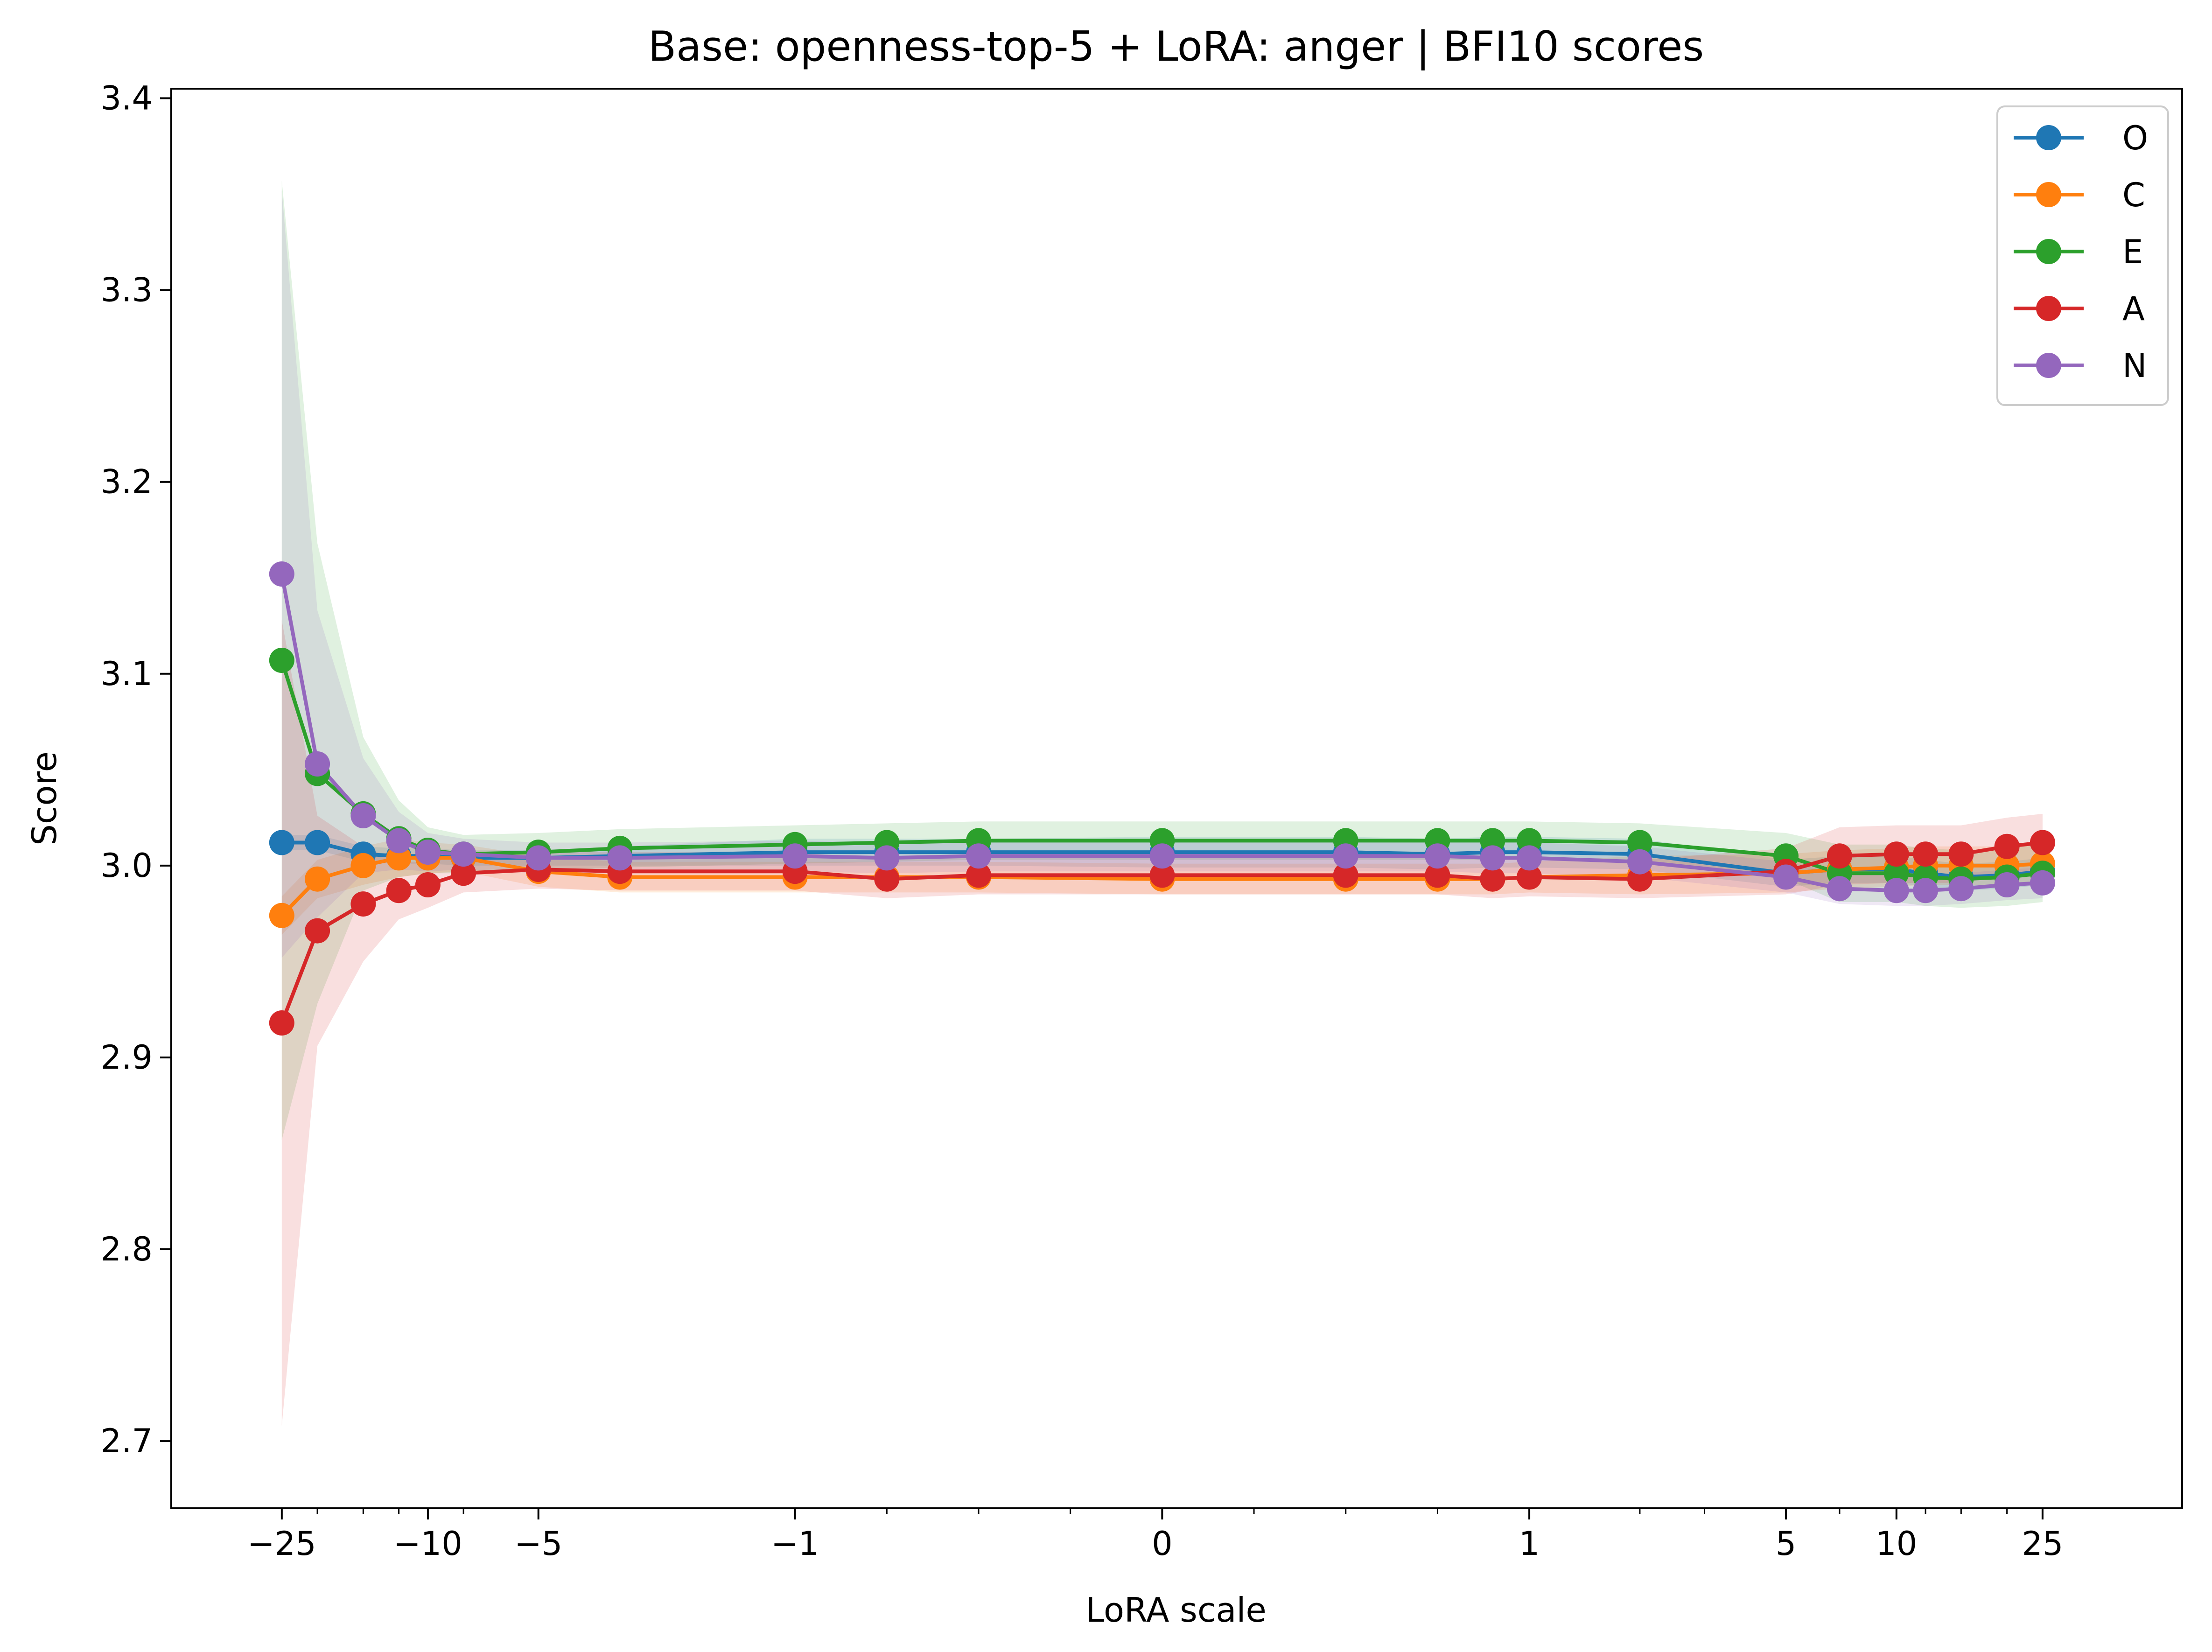  I want to click on y-tick-label: 3.3, so click(127, 290).